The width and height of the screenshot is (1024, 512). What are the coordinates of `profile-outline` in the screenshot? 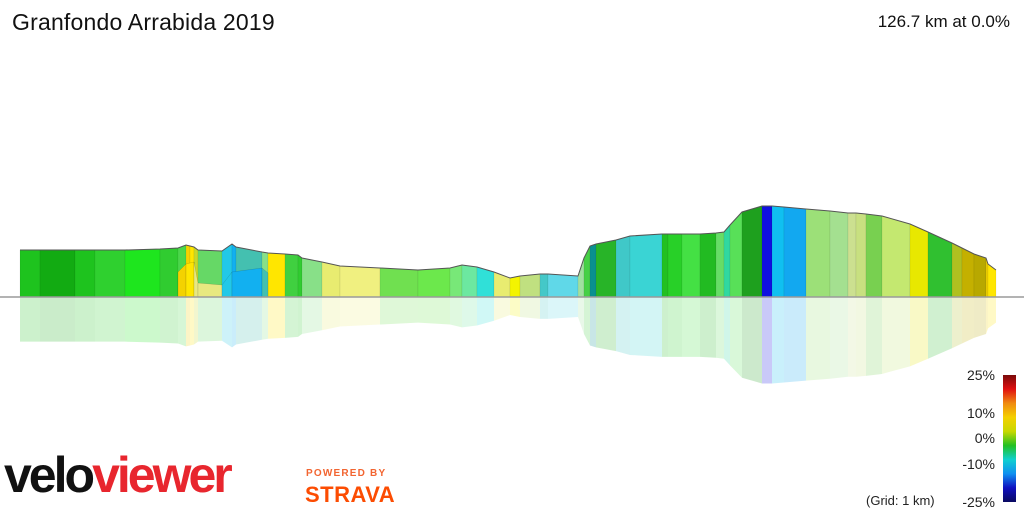 It's located at (508, 242).